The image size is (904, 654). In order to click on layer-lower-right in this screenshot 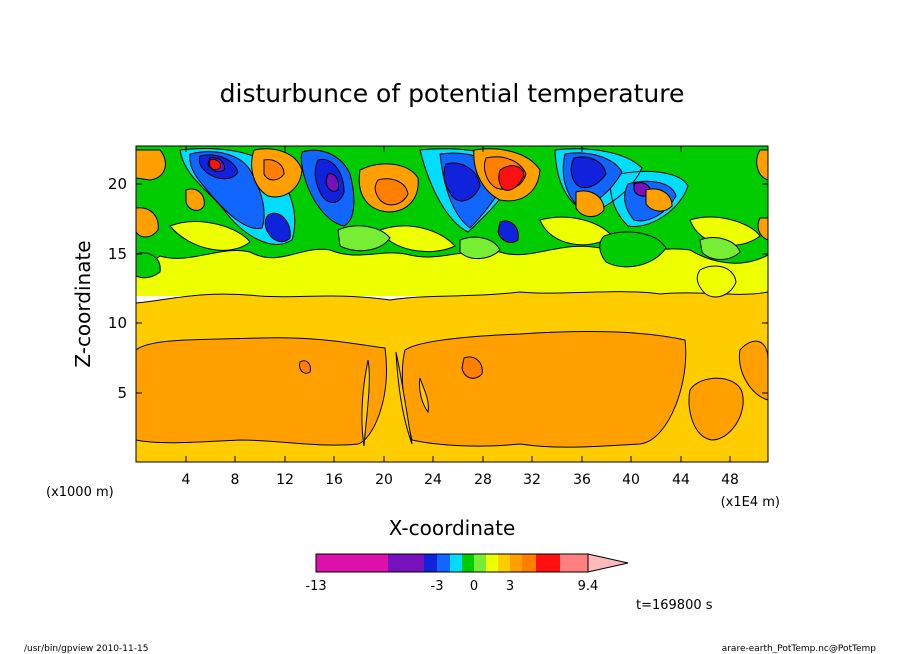, I will do `click(544, 389)`.